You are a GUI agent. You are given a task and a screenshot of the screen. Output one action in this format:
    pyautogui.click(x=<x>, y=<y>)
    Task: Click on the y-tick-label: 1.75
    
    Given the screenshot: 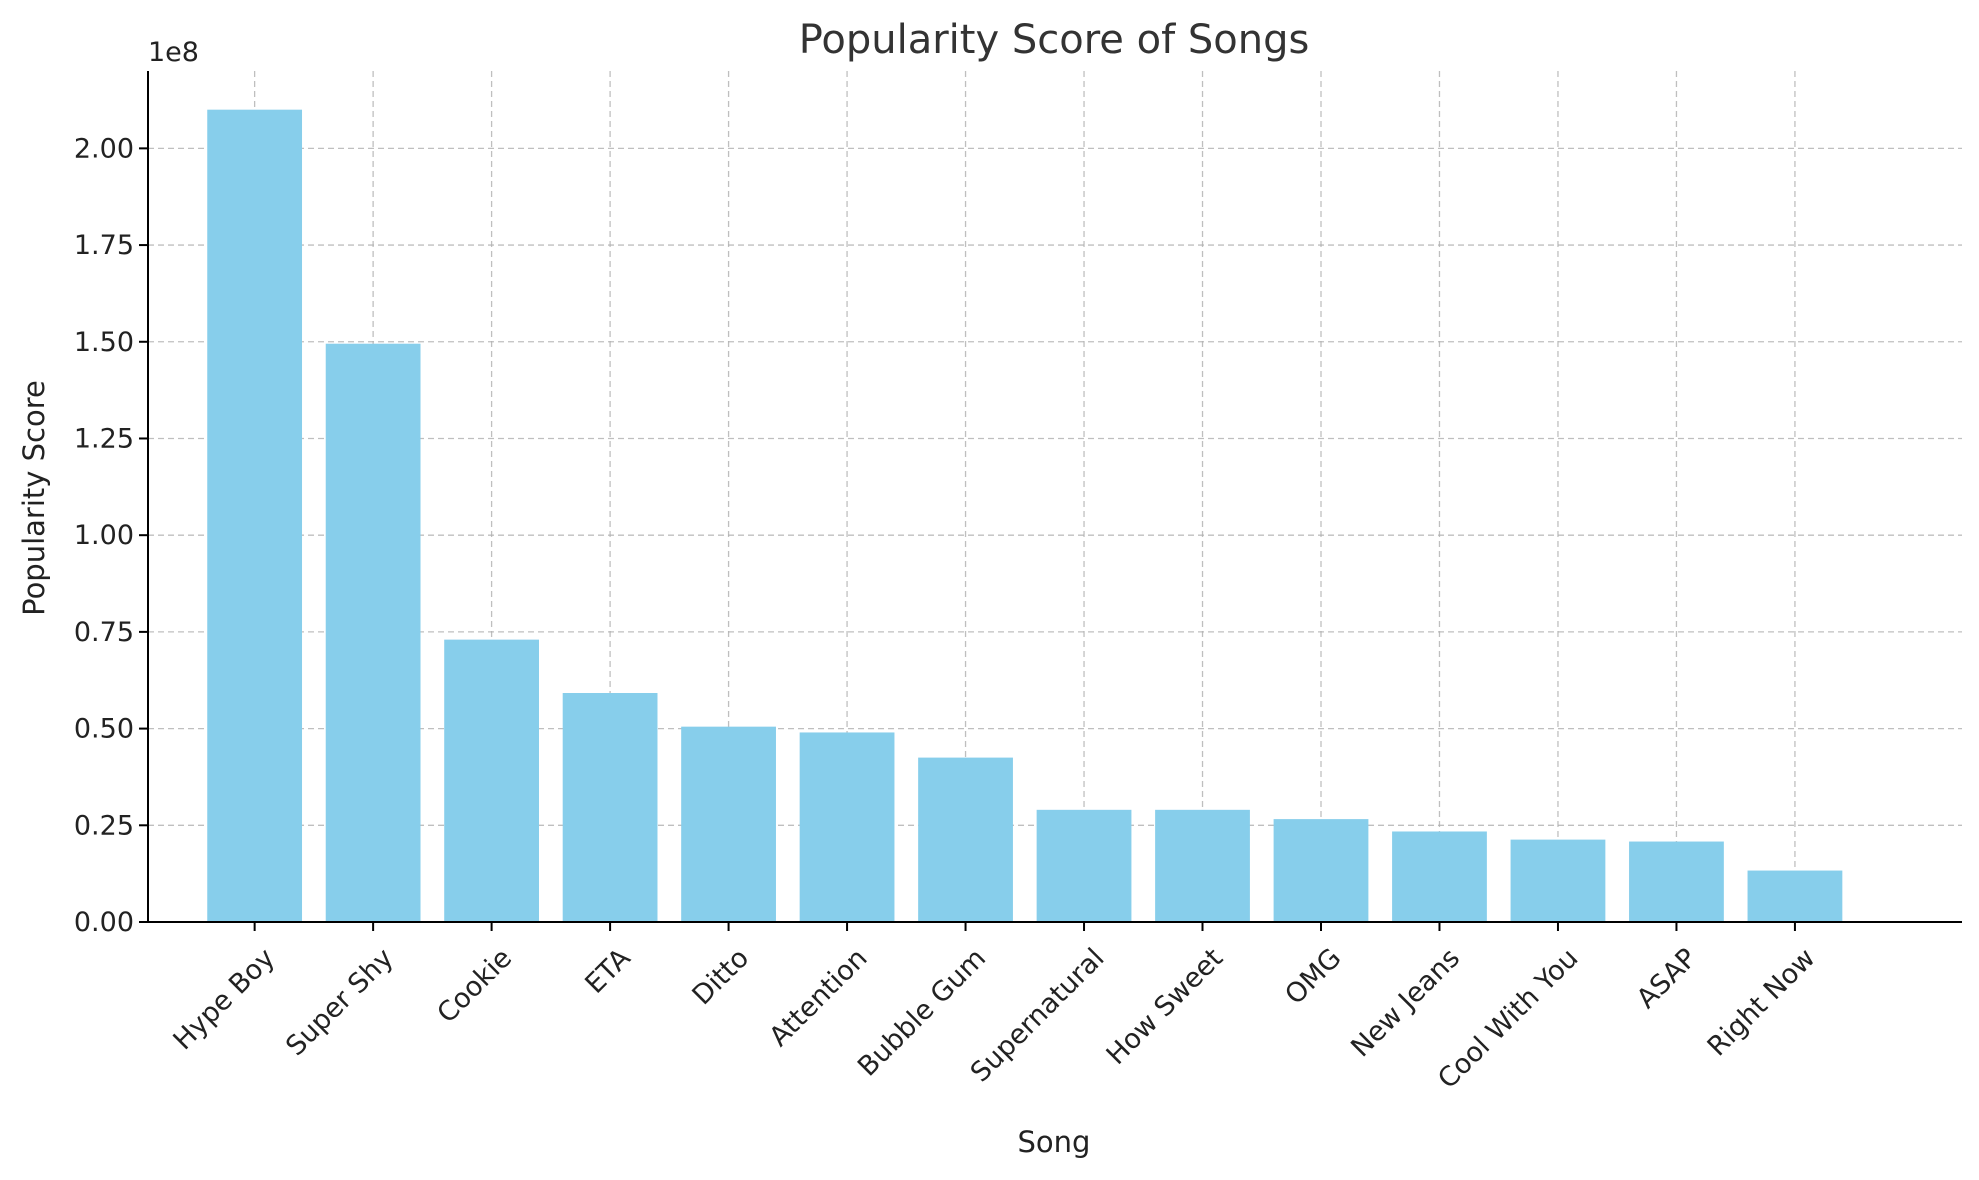 What is the action you would take?
    pyautogui.click(x=104, y=245)
    